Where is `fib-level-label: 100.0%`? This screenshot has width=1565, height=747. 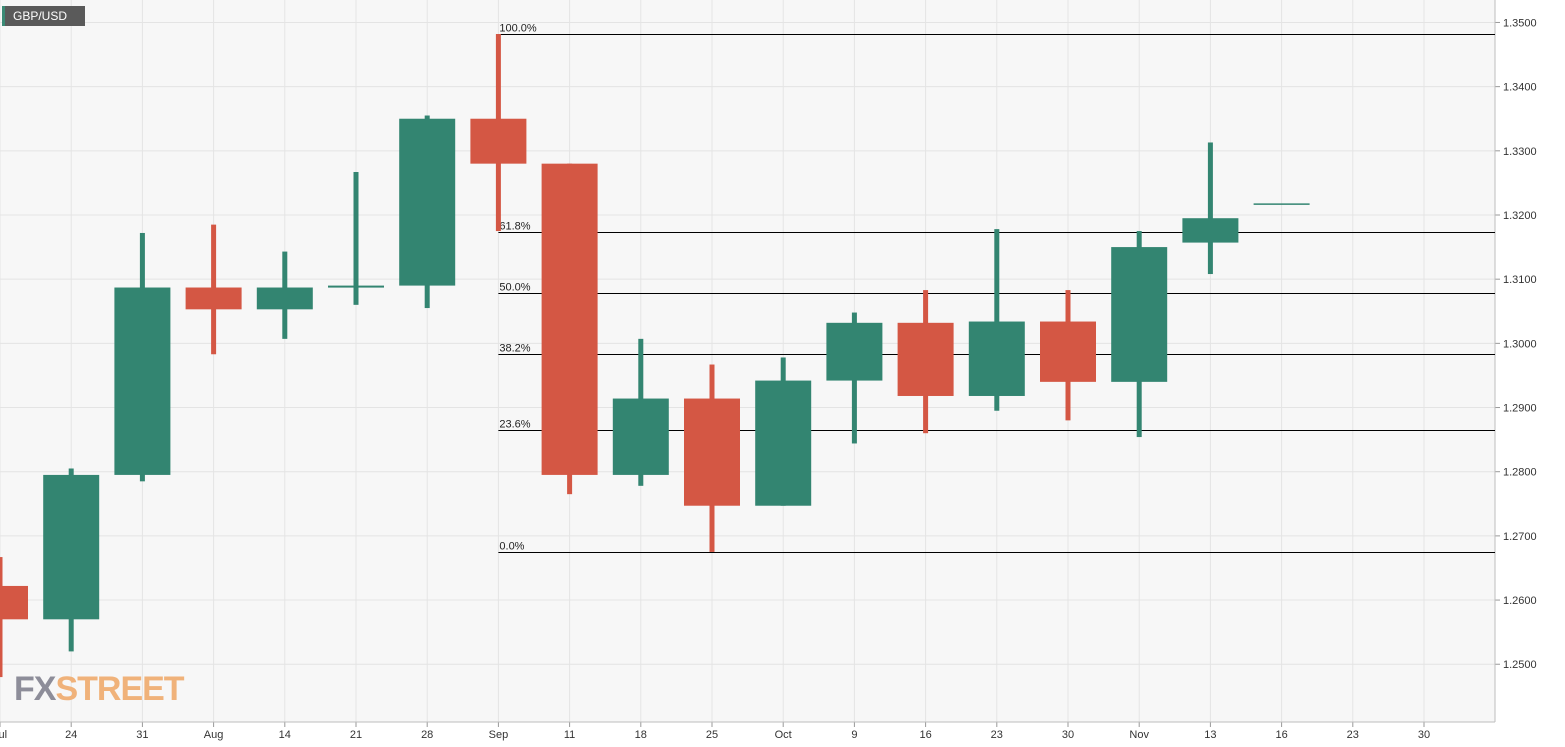
fib-level-label: 100.0% is located at coordinates (518, 29).